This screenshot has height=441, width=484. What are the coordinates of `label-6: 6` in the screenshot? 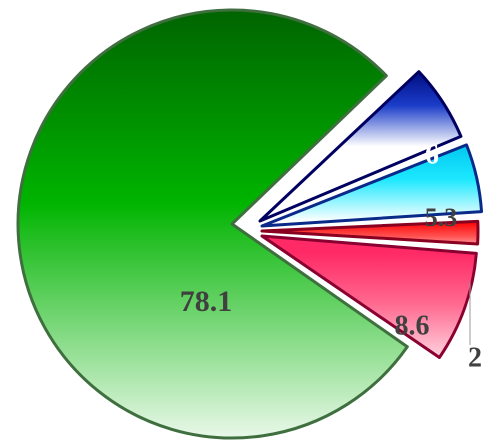 It's located at (432, 154).